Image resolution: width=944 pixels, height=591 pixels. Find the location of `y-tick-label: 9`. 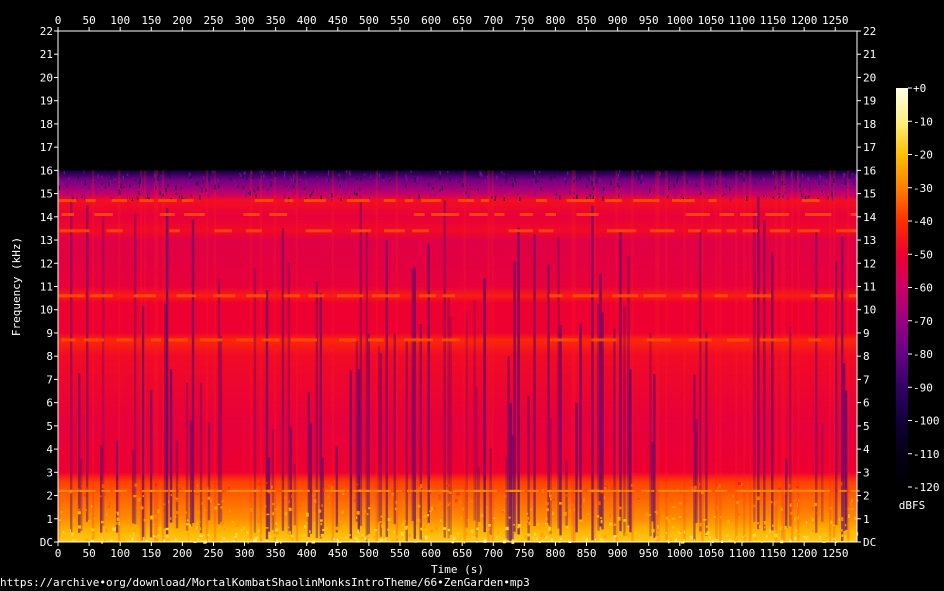

y-tick-label: 9 is located at coordinates (49, 333).